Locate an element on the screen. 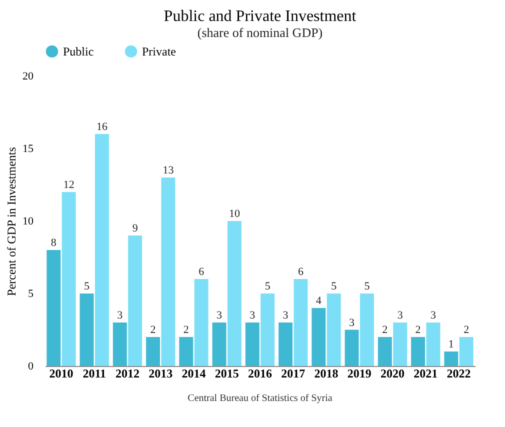  x-tick-label: 2016 is located at coordinates (260, 373).